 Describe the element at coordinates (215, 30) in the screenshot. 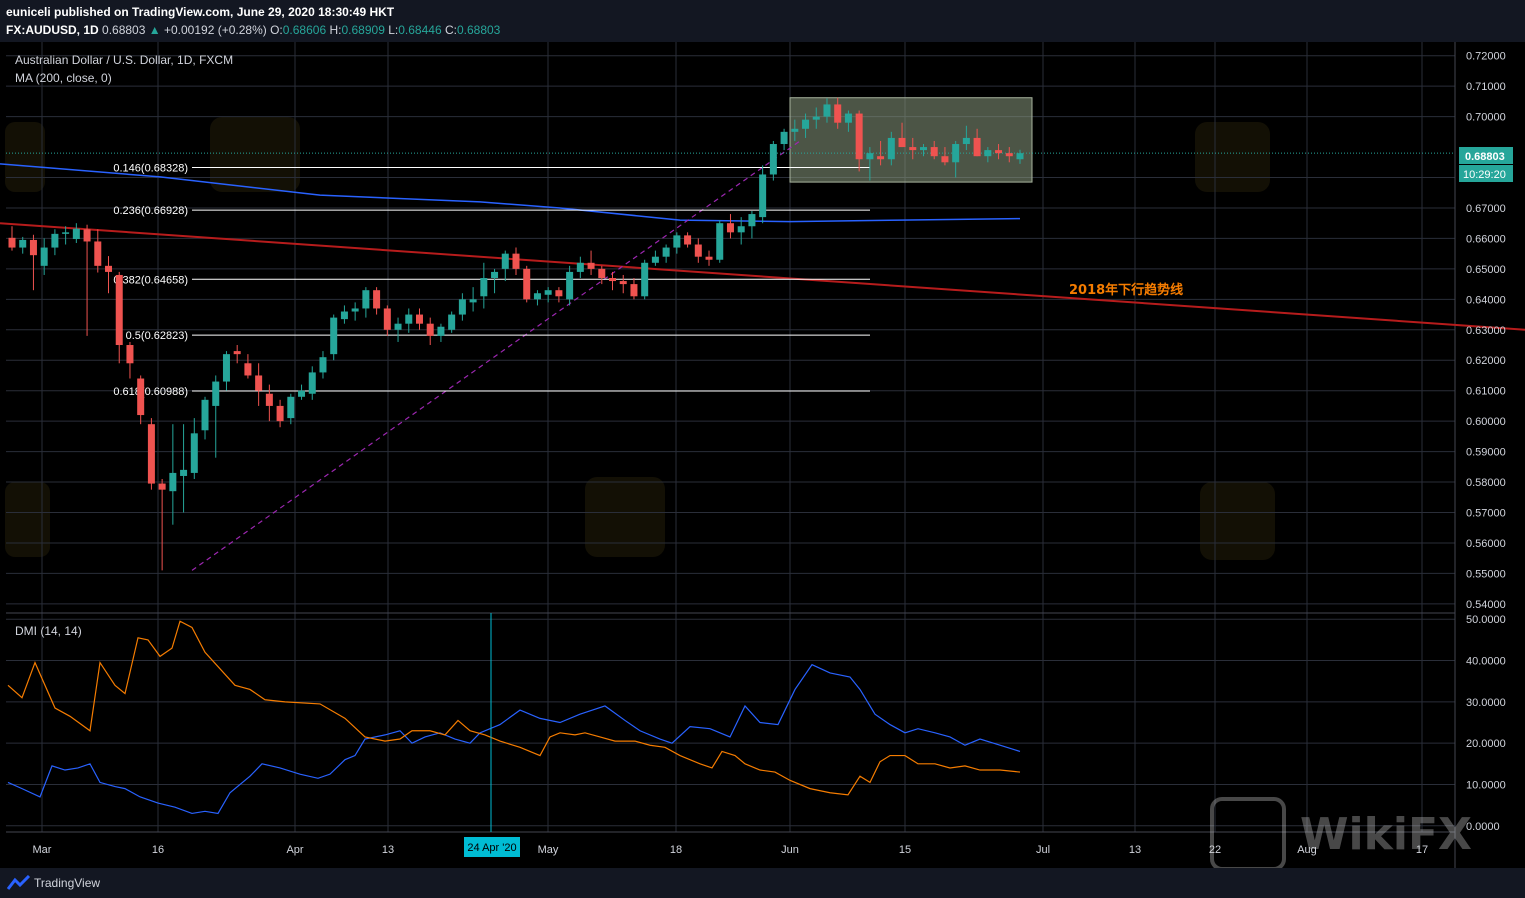

I see `price-change: +0.00192 (+0.28%)` at that location.